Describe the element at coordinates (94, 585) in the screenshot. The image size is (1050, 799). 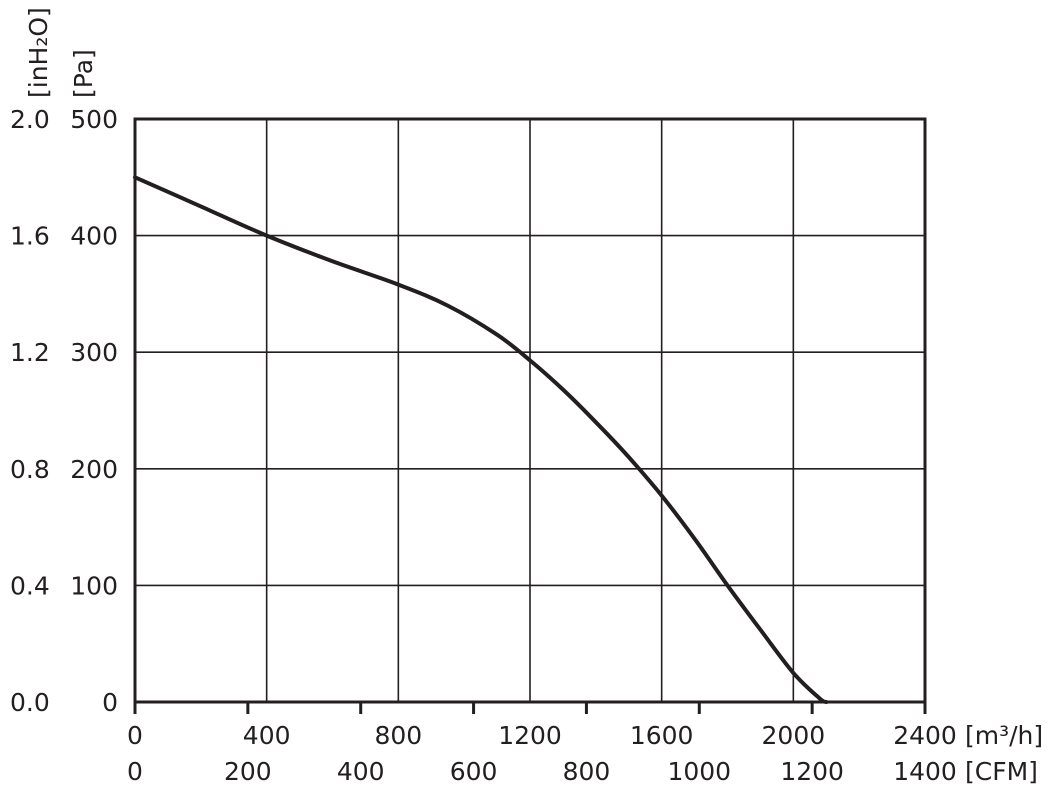
I see `y-tick-label-pa: 100` at that location.